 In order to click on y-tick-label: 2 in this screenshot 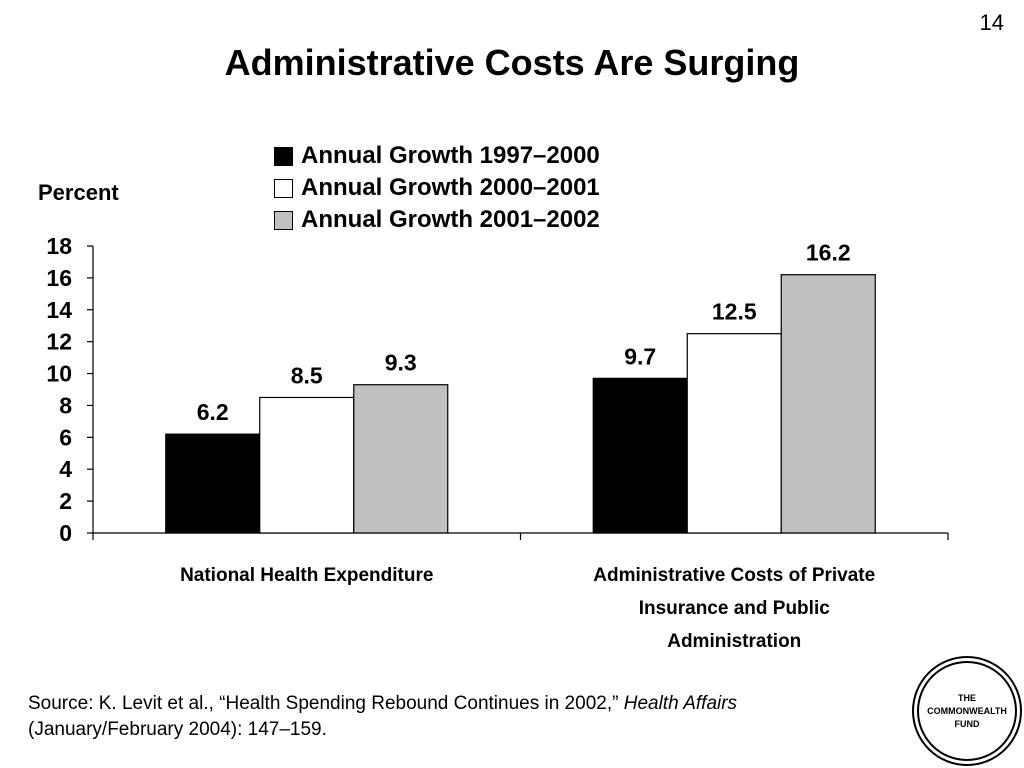, I will do `click(65, 501)`.